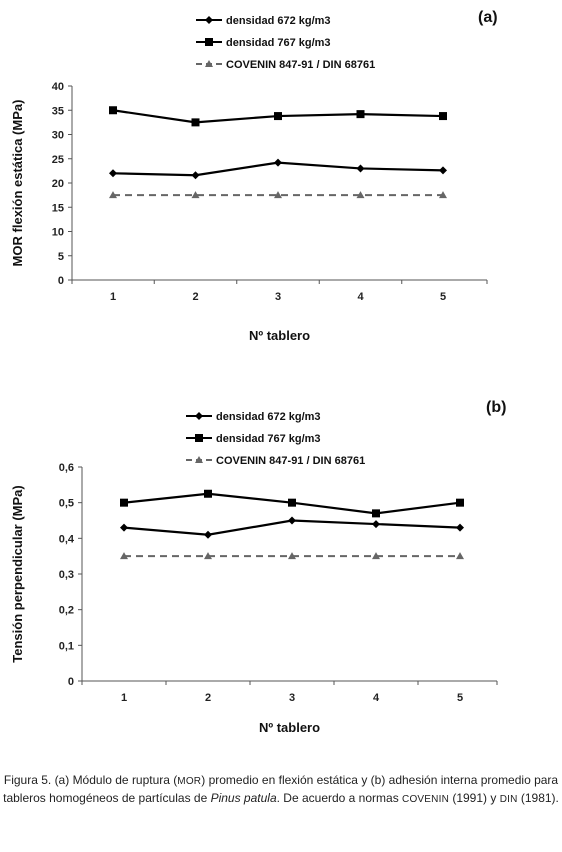  Describe the element at coordinates (508, 799) in the screenshot. I see `caption-din: DIN` at that location.